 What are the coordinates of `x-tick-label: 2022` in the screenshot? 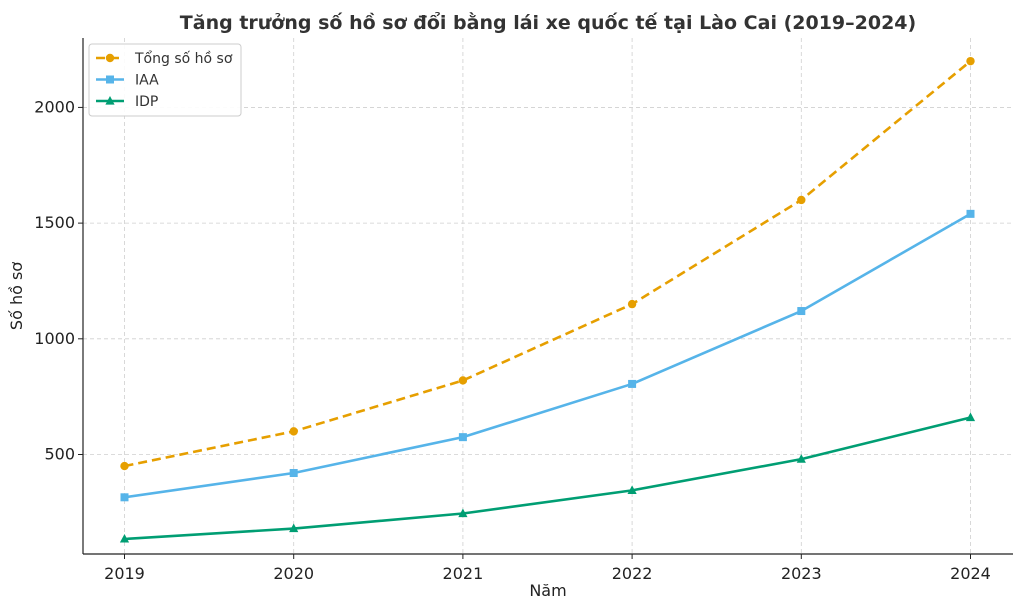 It's located at (632, 573).